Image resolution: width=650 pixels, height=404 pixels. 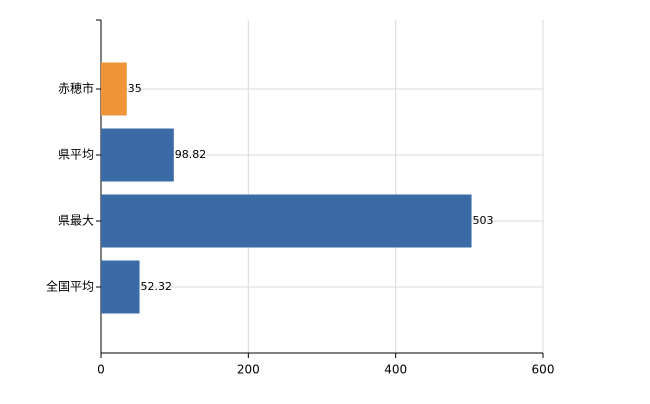 What do you see at coordinates (76, 88) in the screenshot?
I see `y-tick-label: 赤穂市` at bounding box center [76, 88].